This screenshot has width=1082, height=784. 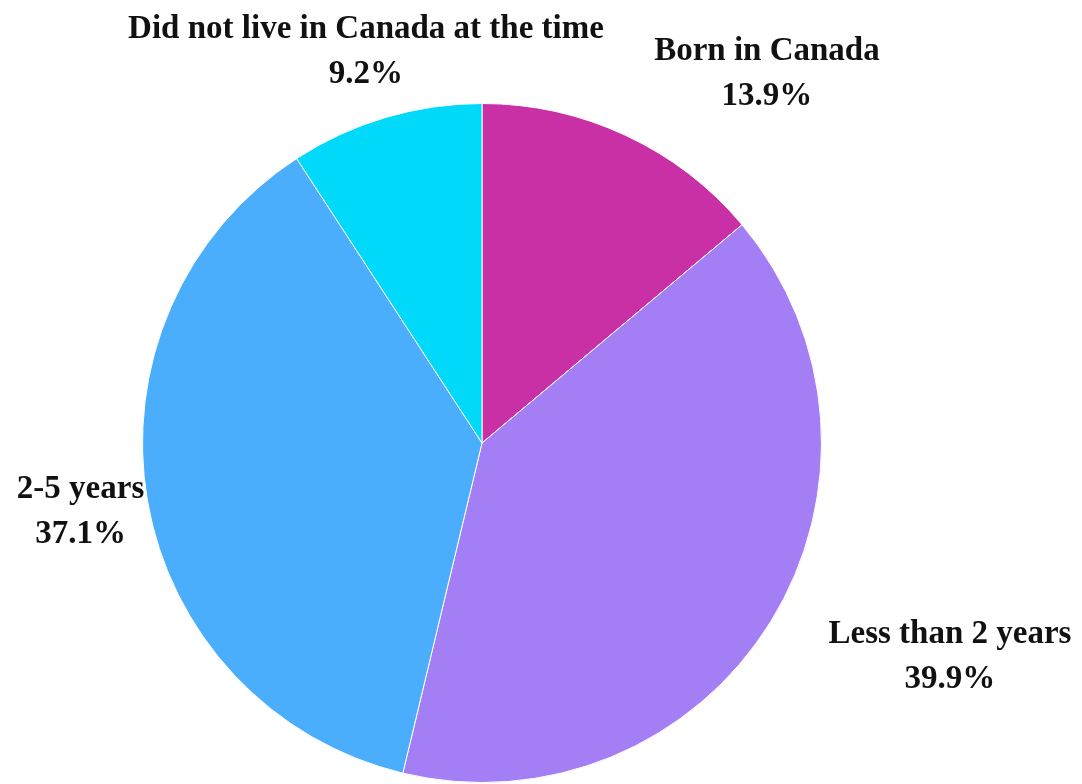 What do you see at coordinates (80, 532) in the screenshot?
I see `data-label: 37.1%` at bounding box center [80, 532].